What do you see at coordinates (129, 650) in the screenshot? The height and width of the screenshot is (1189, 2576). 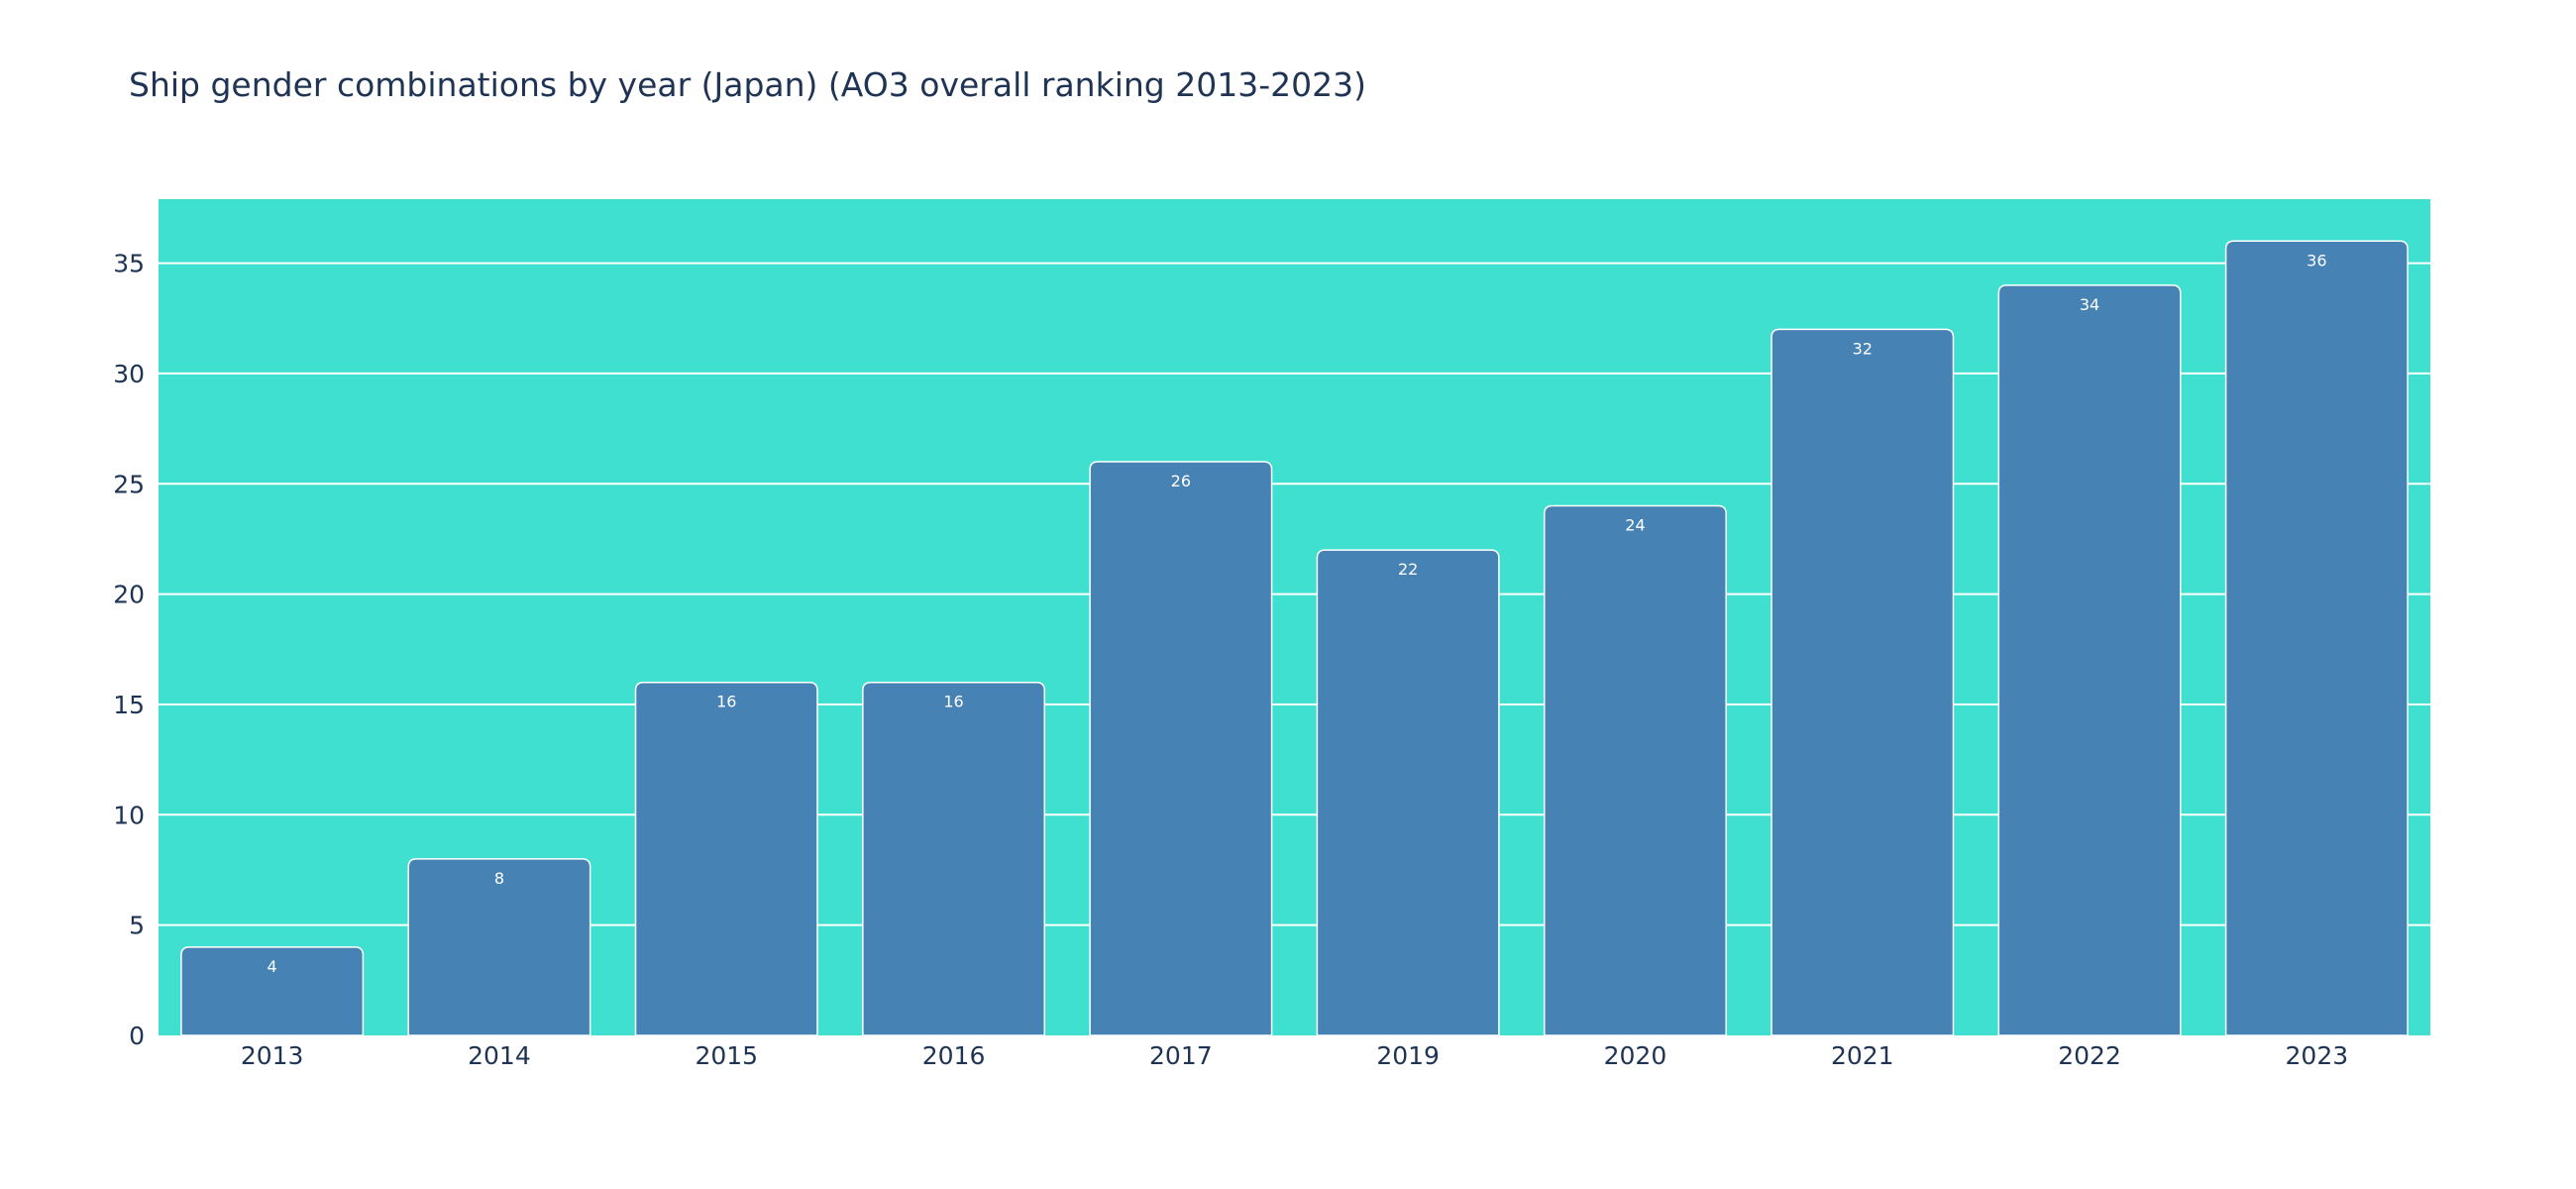 I see `y-axis-ticks: 0 5 10 15 20 25 30 35` at bounding box center [129, 650].